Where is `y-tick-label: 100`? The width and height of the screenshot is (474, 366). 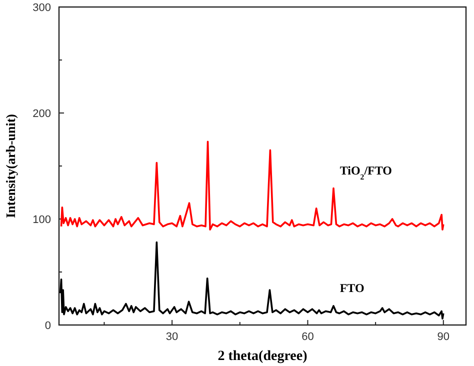
y-tick-label: 100 is located at coordinates (41, 220).